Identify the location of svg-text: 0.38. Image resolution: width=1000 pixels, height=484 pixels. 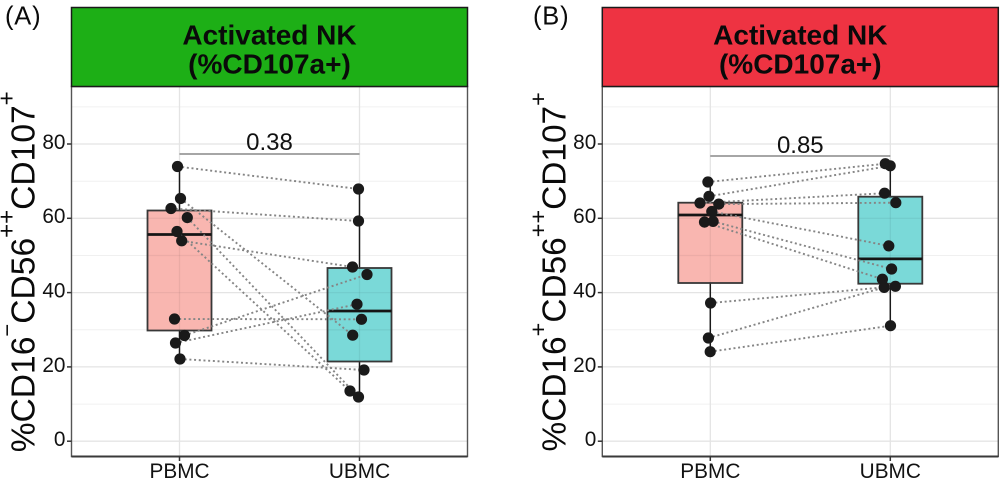
(269, 142).